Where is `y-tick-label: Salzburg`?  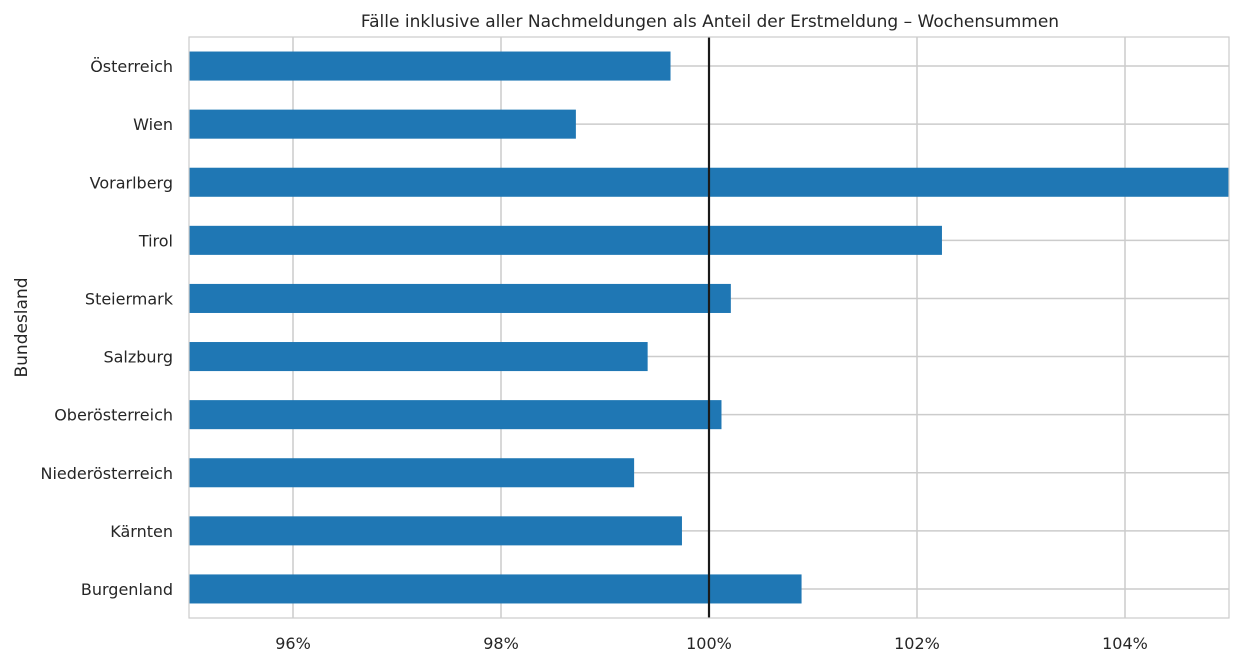 y-tick-label: Salzburg is located at coordinates (138, 357).